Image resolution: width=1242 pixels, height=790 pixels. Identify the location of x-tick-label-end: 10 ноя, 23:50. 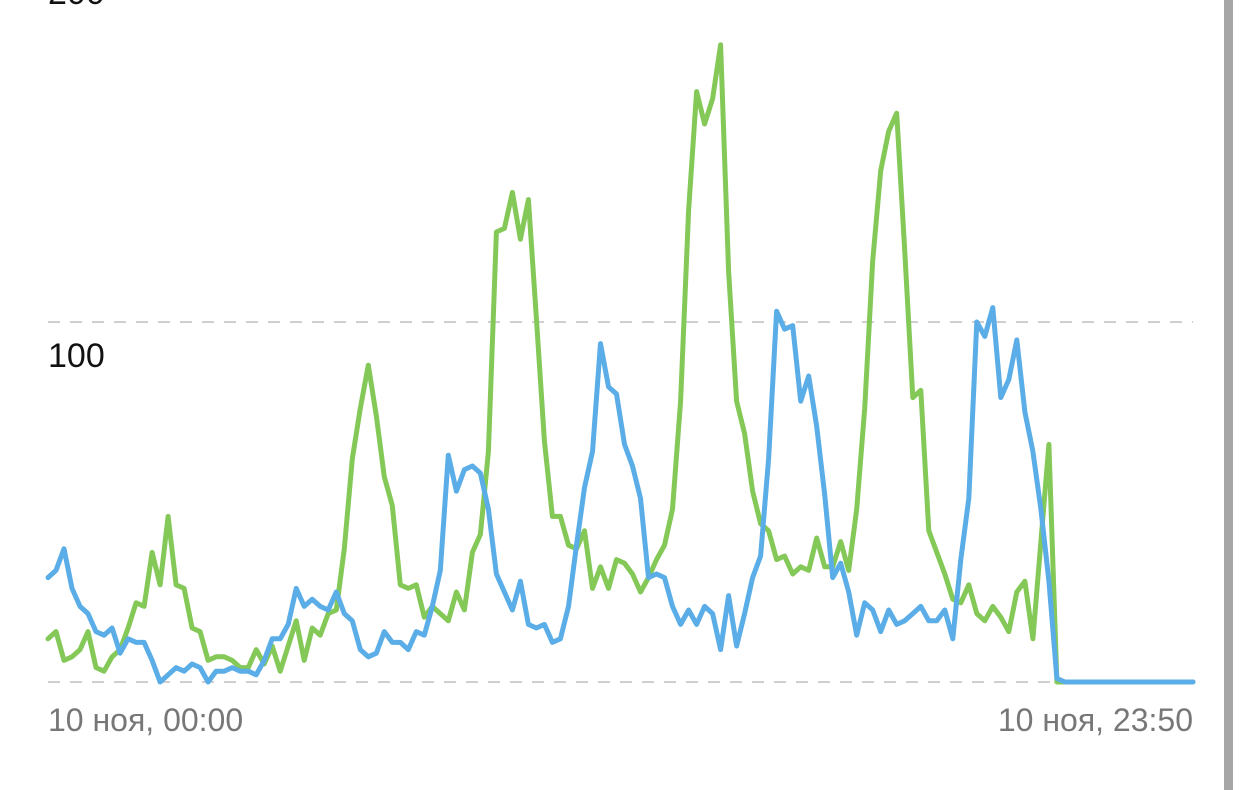
(1095, 720).